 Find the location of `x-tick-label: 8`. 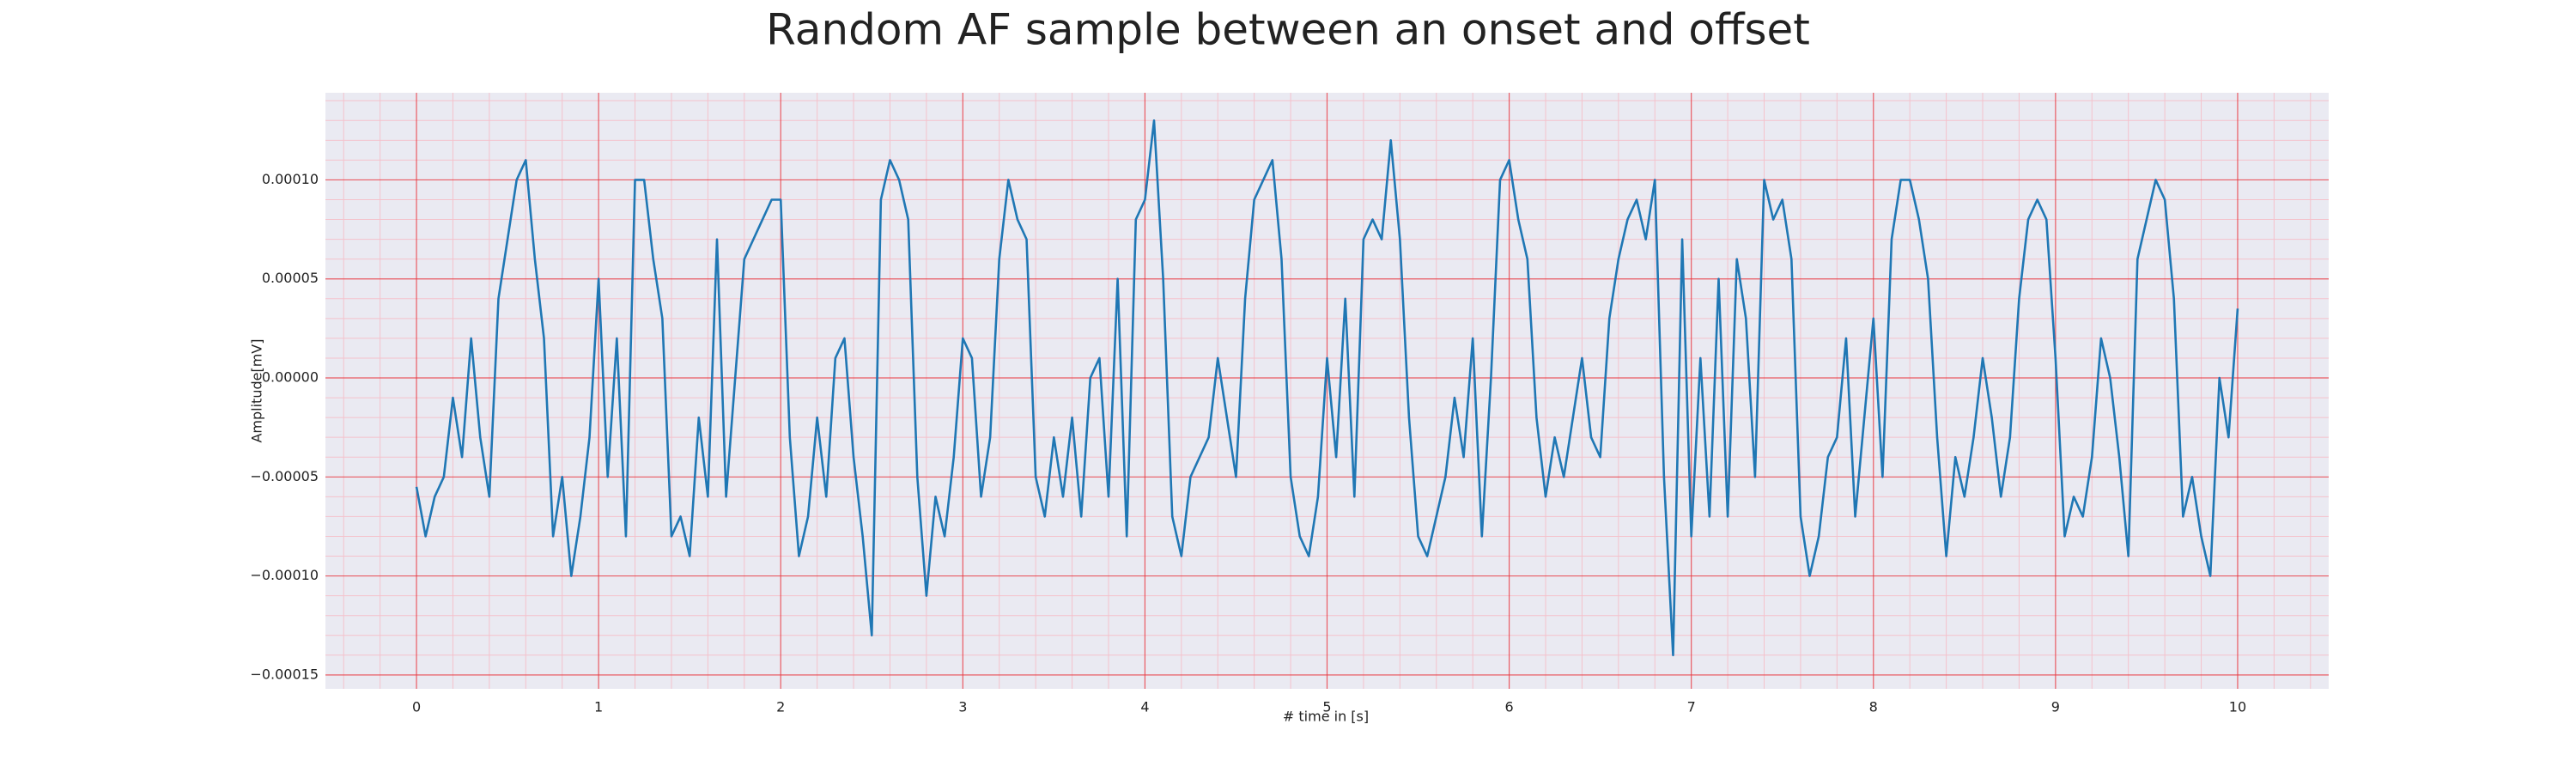

x-tick-label: 8 is located at coordinates (1873, 707).